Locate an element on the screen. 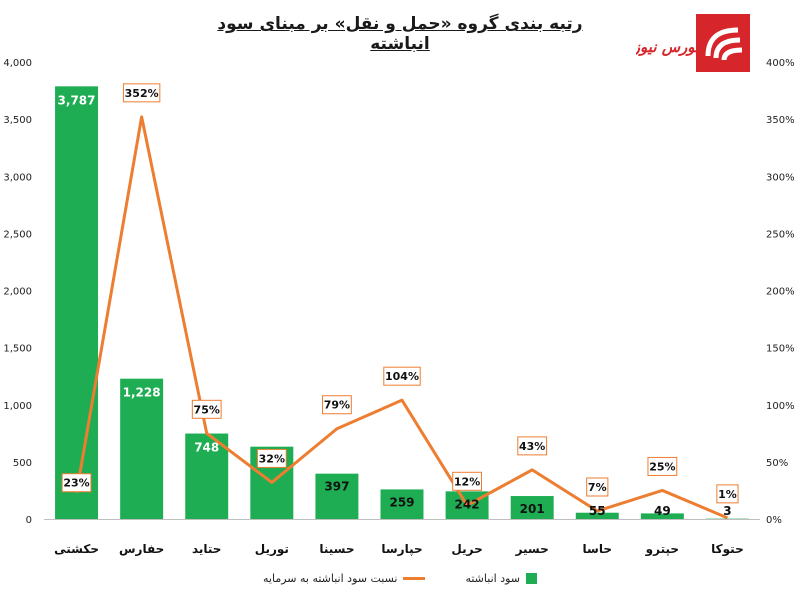  y-right-tick-label: 400% is located at coordinates (780, 63).